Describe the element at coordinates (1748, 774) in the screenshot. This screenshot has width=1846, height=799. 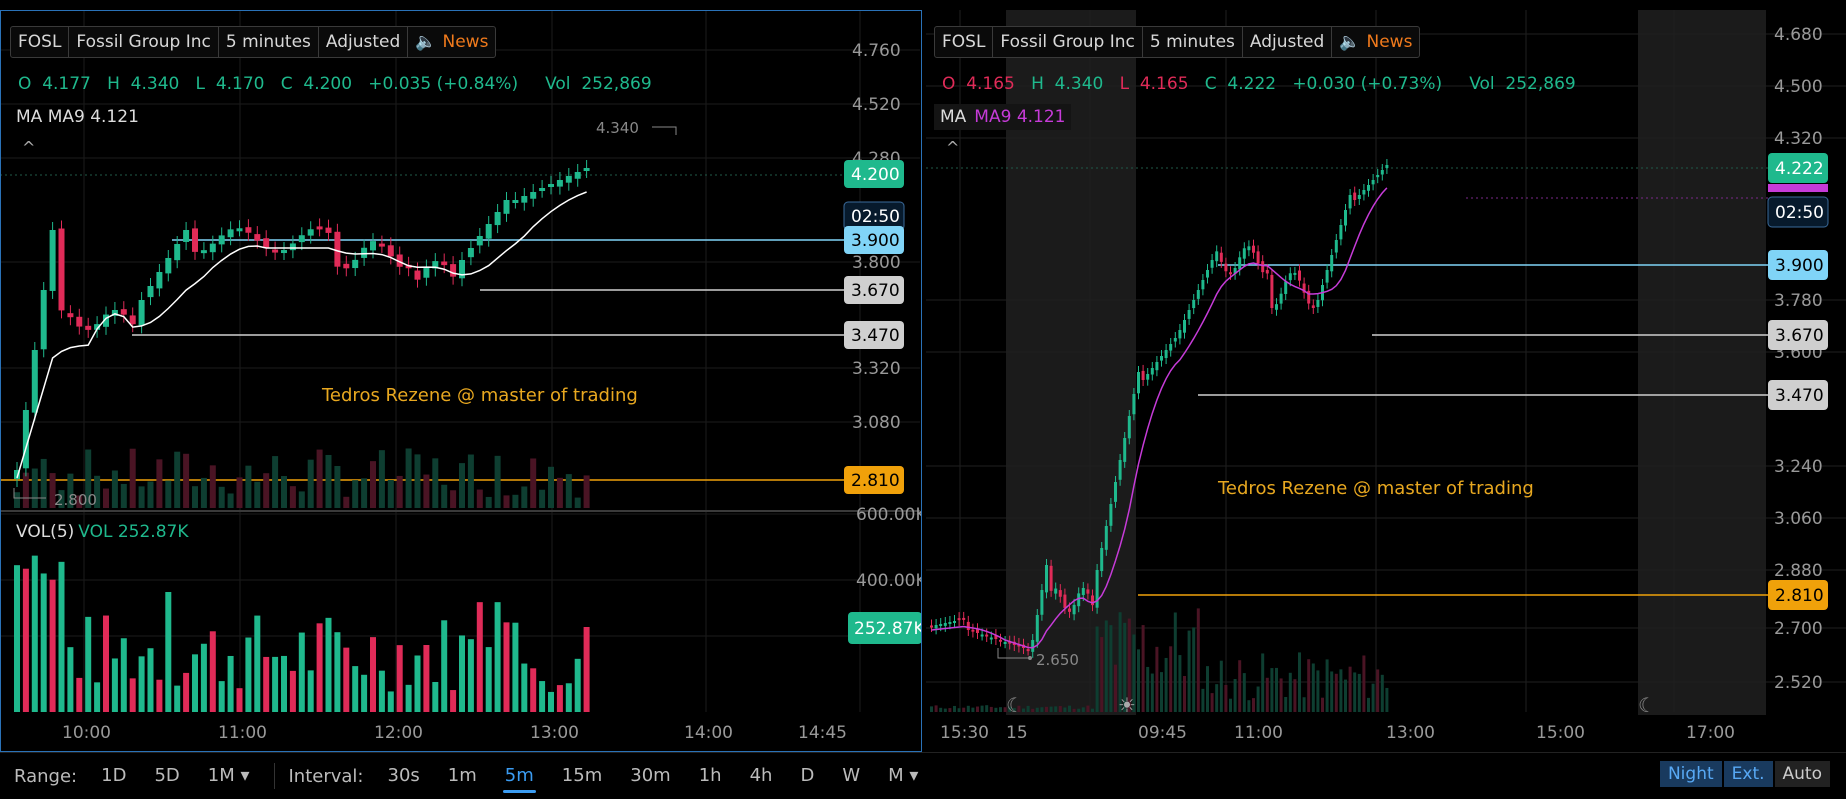
I see `extended-hours-toggle: Ext.` at that location.